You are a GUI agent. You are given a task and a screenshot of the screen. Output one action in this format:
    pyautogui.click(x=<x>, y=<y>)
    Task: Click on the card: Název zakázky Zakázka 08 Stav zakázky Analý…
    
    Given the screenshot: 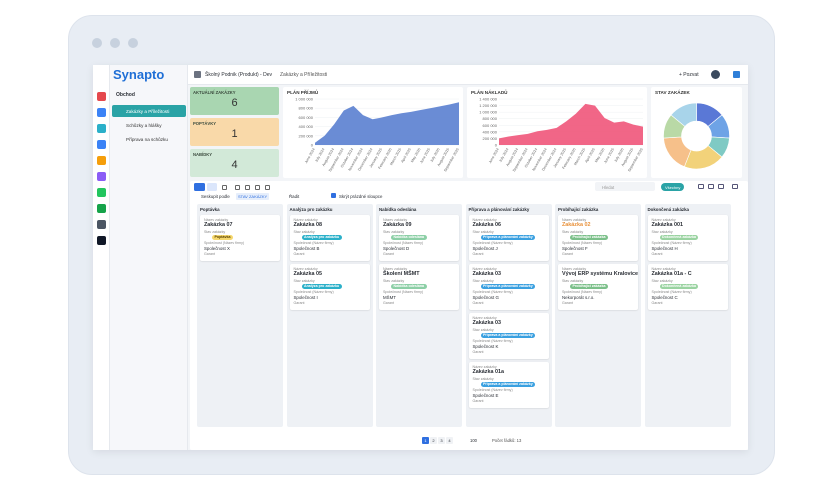 What is the action you would take?
    pyautogui.click(x=329, y=238)
    